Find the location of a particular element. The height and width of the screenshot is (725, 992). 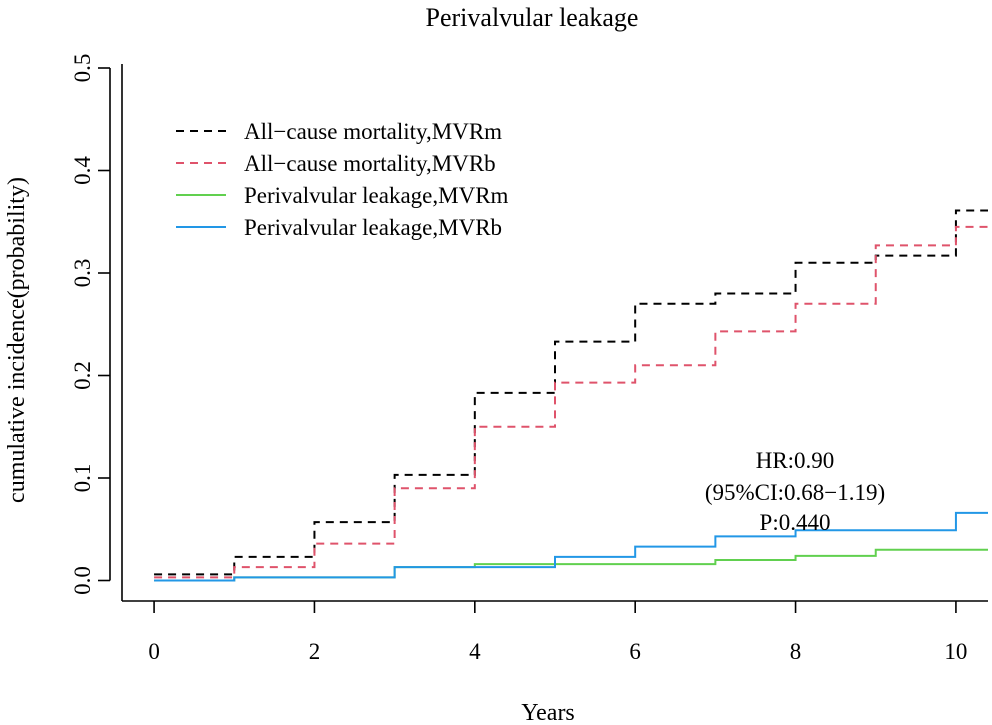

y-axis: 0.0 0.1 0.2 0.3 0.4 0.5 is located at coordinates (90, 324).